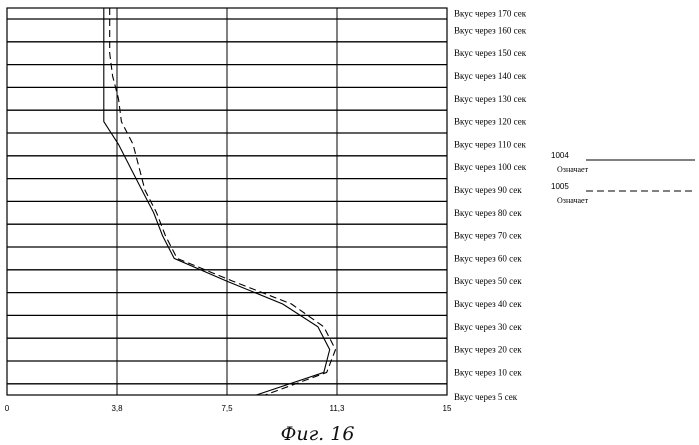  Describe the element at coordinates (488, 190) in the screenshot. I see `category-label: Вкус через 90 сек` at that location.